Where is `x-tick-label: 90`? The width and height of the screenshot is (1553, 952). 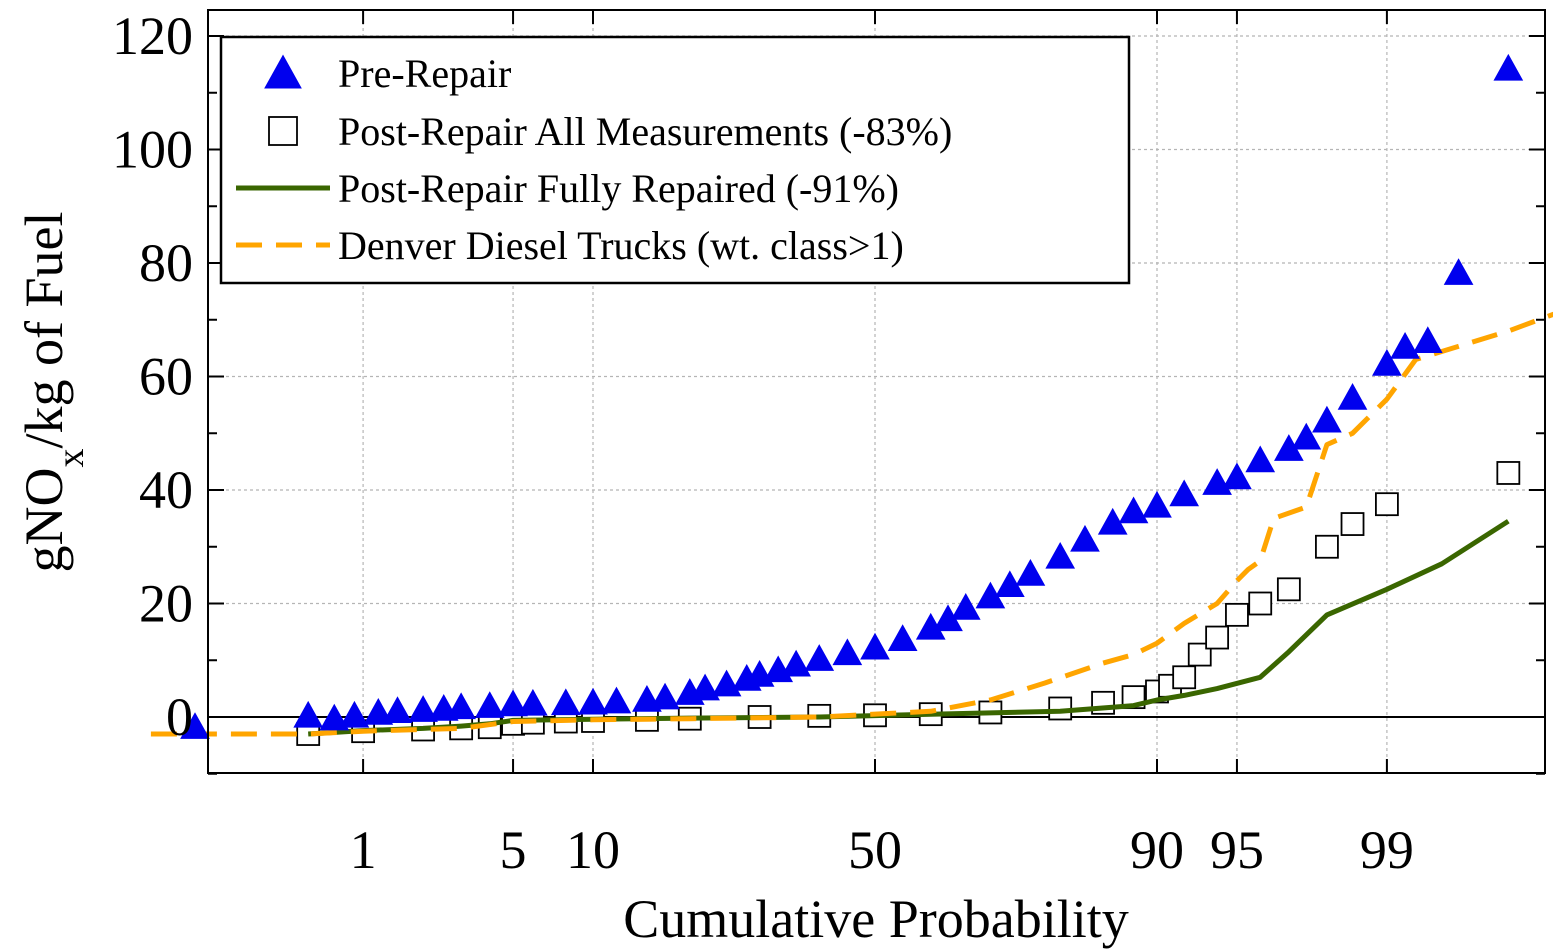
x-tick-label: 90 is located at coordinates (1157, 850).